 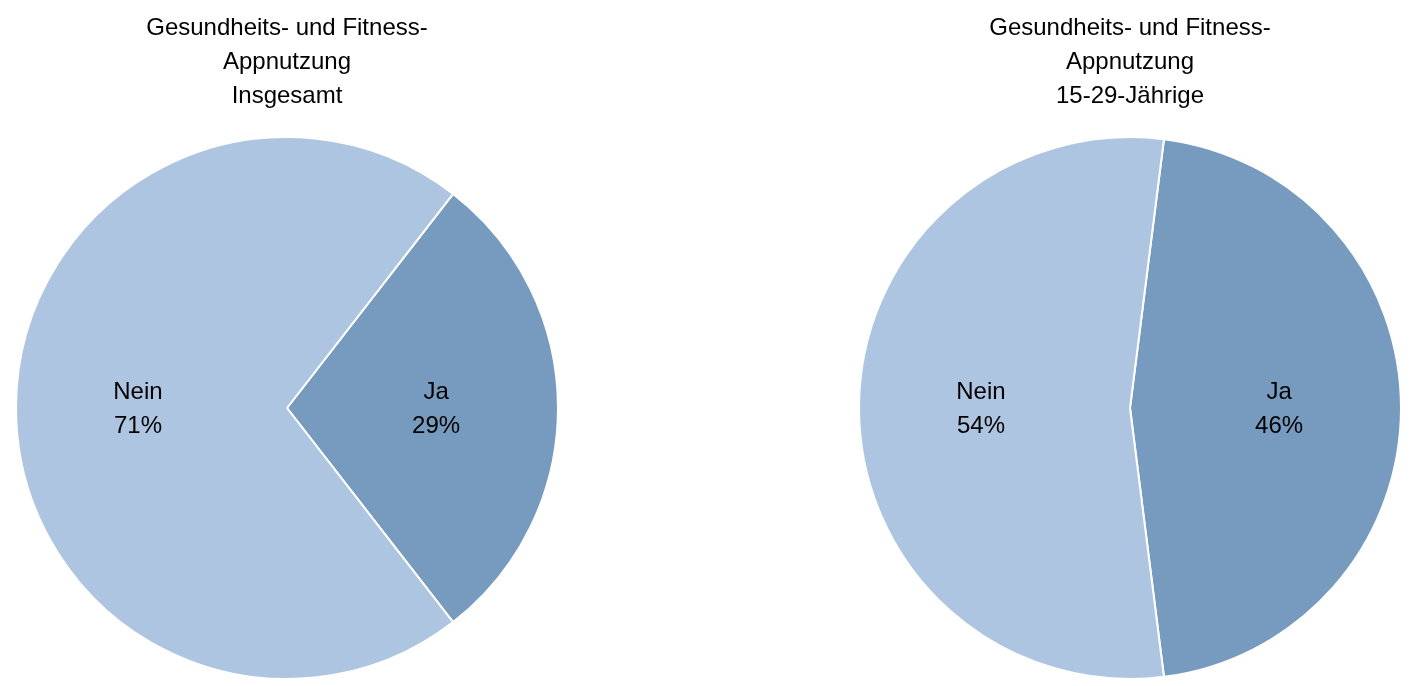 What do you see at coordinates (436, 424) in the screenshot?
I see `data-label: 29%` at bounding box center [436, 424].